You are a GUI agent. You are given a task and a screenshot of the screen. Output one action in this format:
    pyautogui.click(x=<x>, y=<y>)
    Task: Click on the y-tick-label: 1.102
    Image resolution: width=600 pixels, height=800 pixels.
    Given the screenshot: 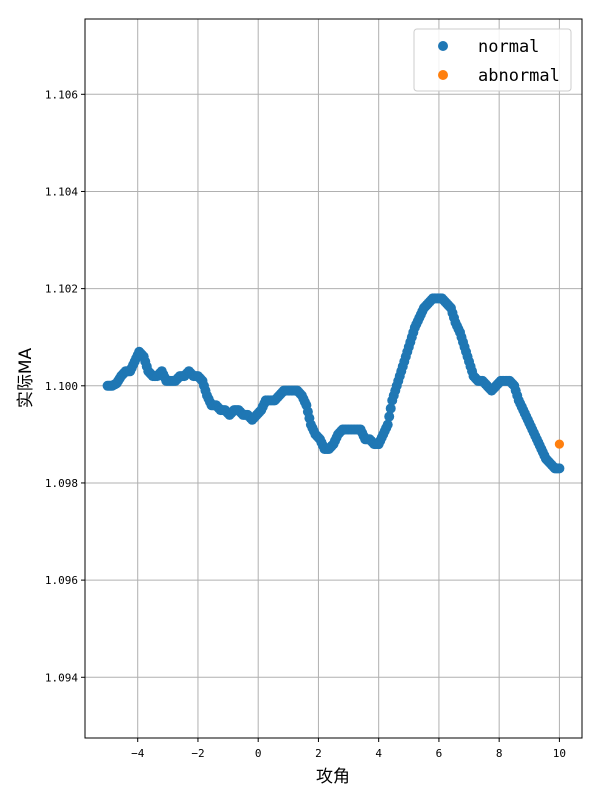 What is the action you would take?
    pyautogui.click(x=61, y=289)
    